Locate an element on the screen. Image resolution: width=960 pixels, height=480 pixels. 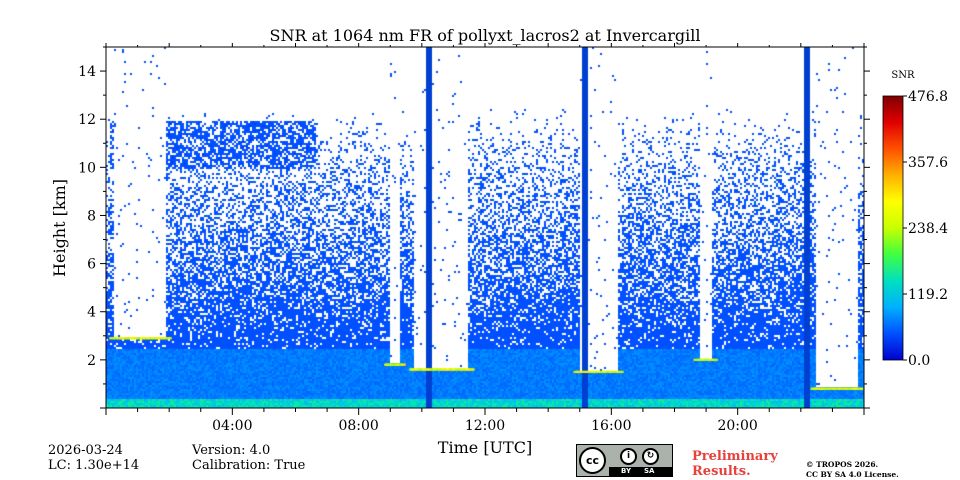
colorbar-tick-label: 357.6 is located at coordinates (928, 163).